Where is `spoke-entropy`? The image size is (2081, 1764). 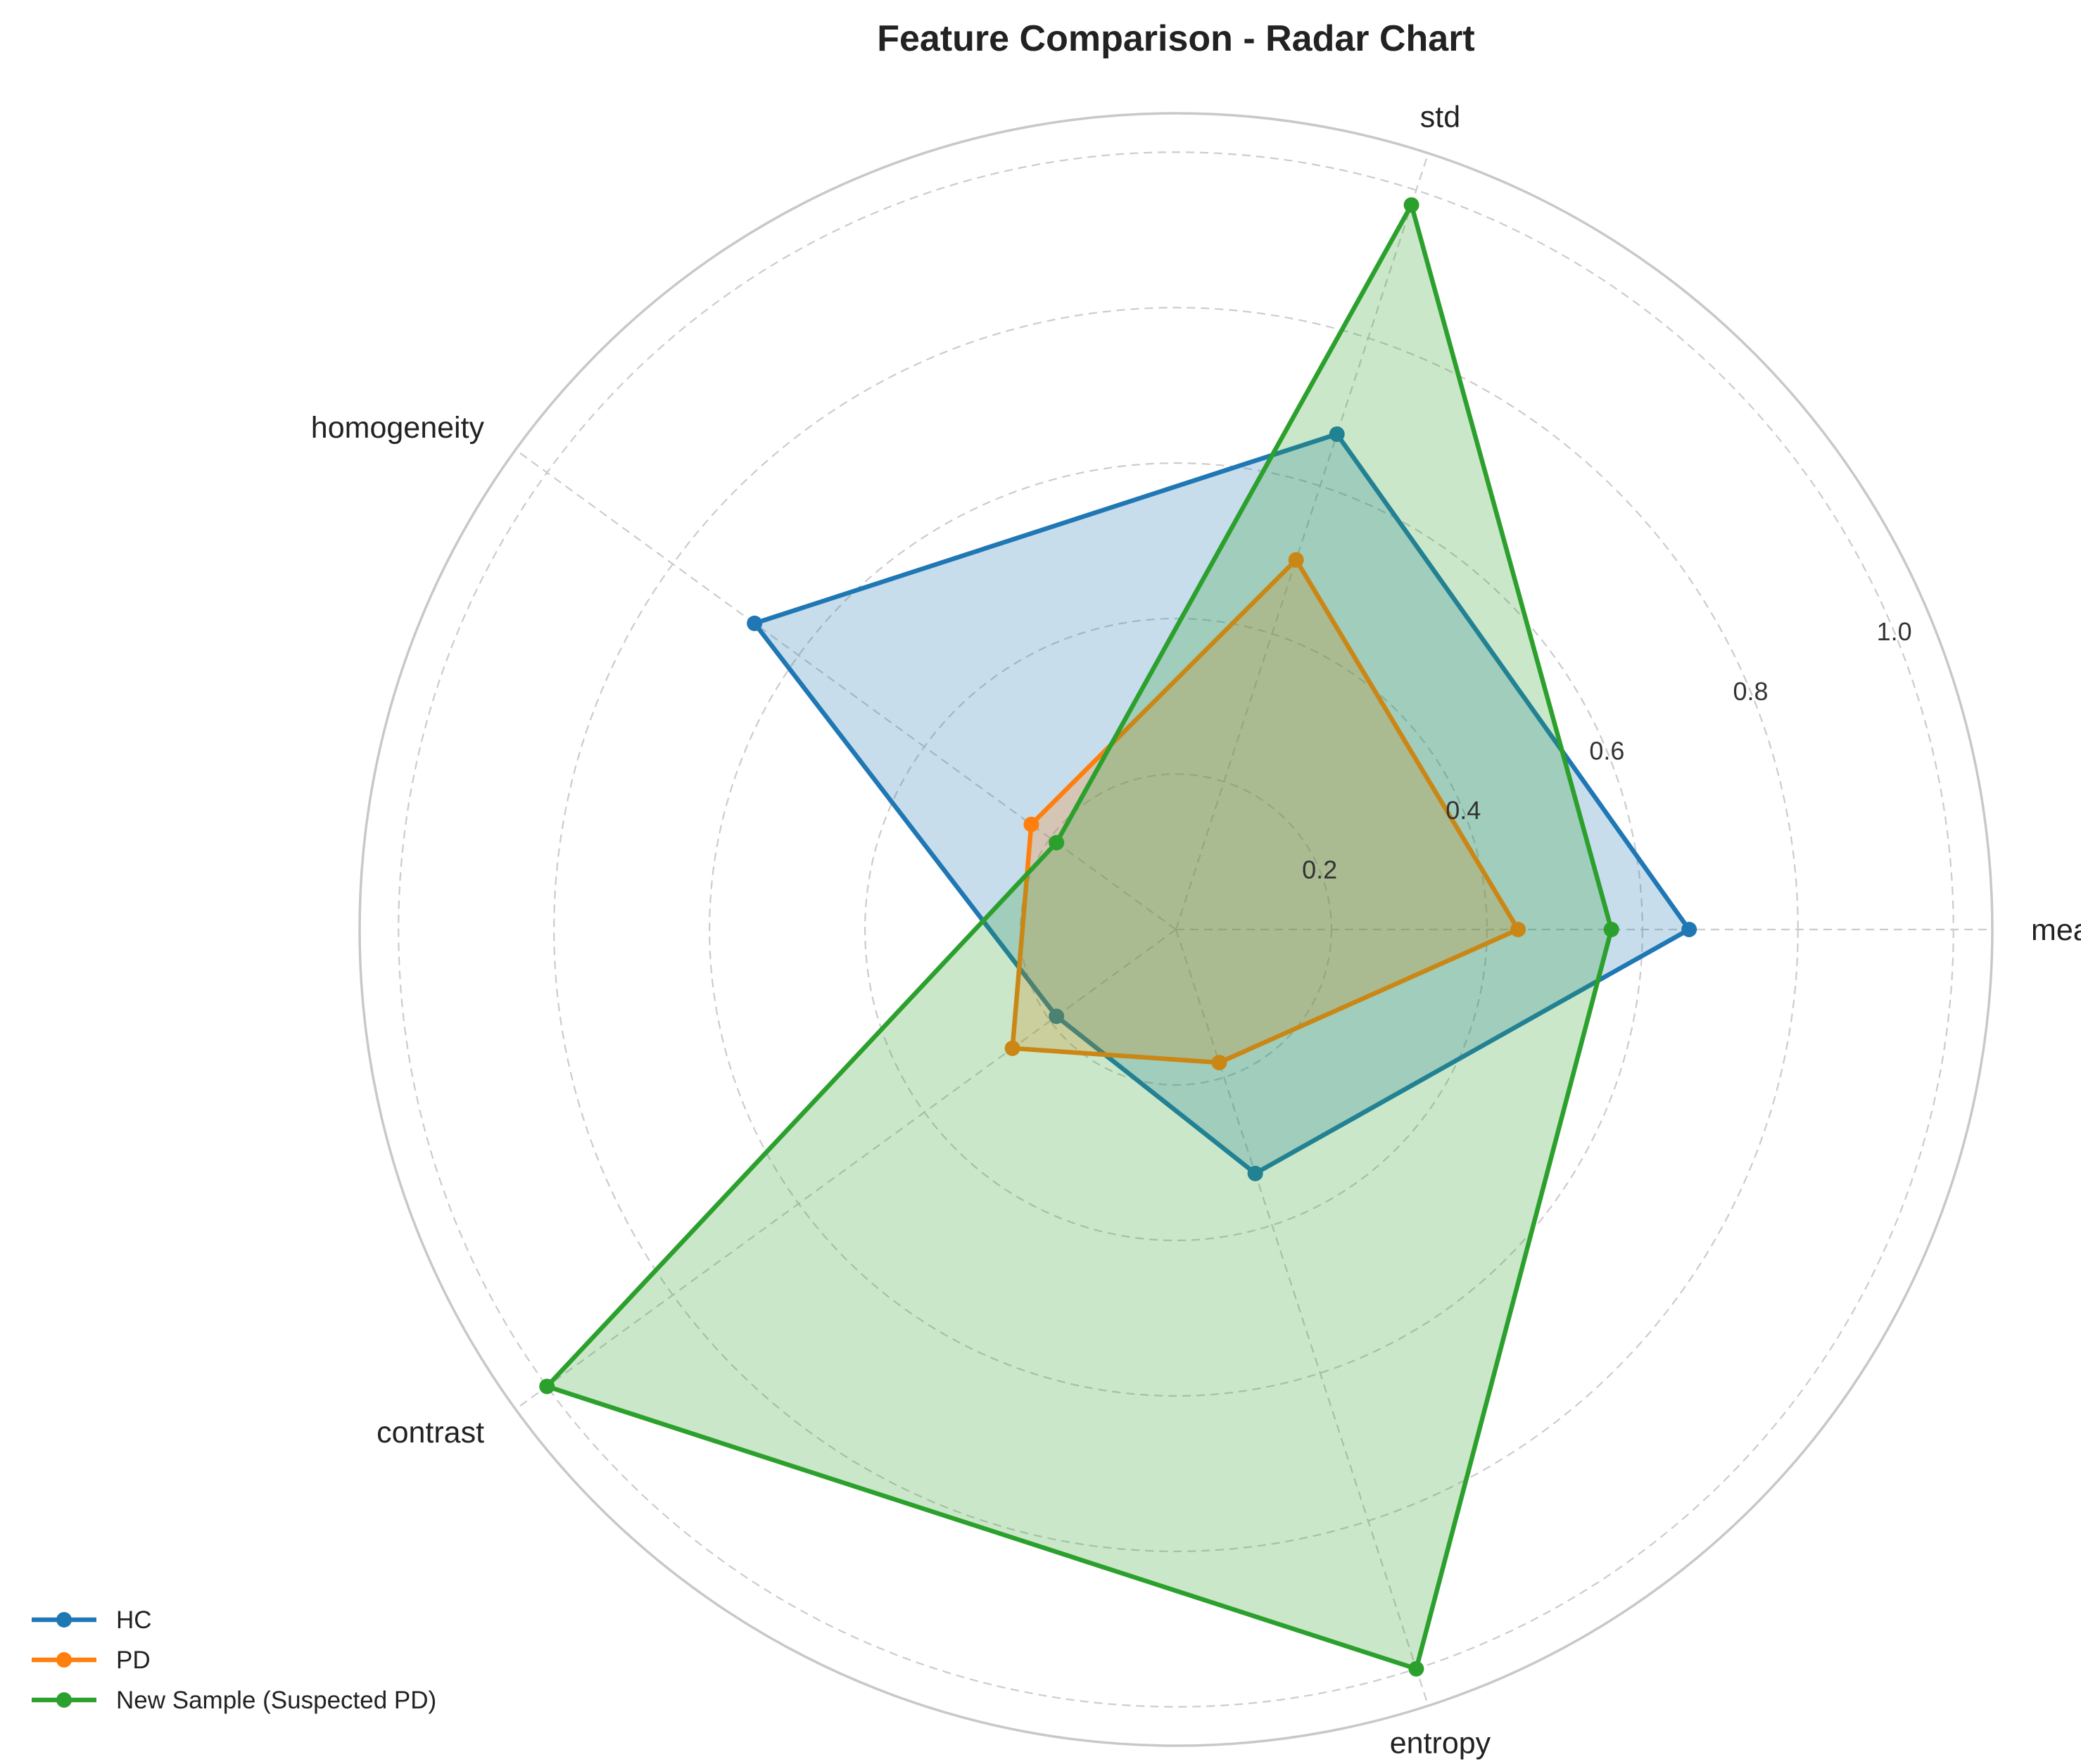 spoke-entropy is located at coordinates (1302, 1317).